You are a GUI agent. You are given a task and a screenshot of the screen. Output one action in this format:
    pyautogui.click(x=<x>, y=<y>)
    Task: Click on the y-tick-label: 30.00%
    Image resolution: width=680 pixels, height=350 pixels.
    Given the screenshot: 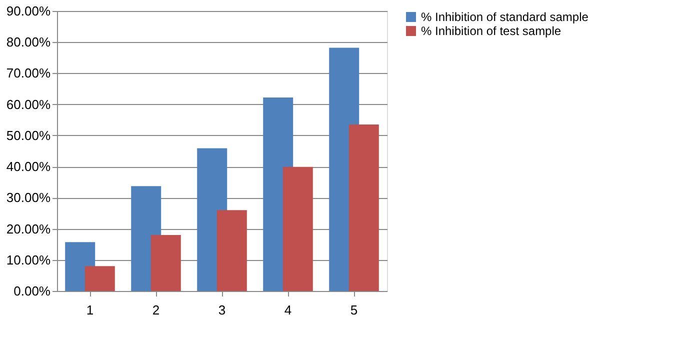 What is the action you would take?
    pyautogui.click(x=28, y=198)
    